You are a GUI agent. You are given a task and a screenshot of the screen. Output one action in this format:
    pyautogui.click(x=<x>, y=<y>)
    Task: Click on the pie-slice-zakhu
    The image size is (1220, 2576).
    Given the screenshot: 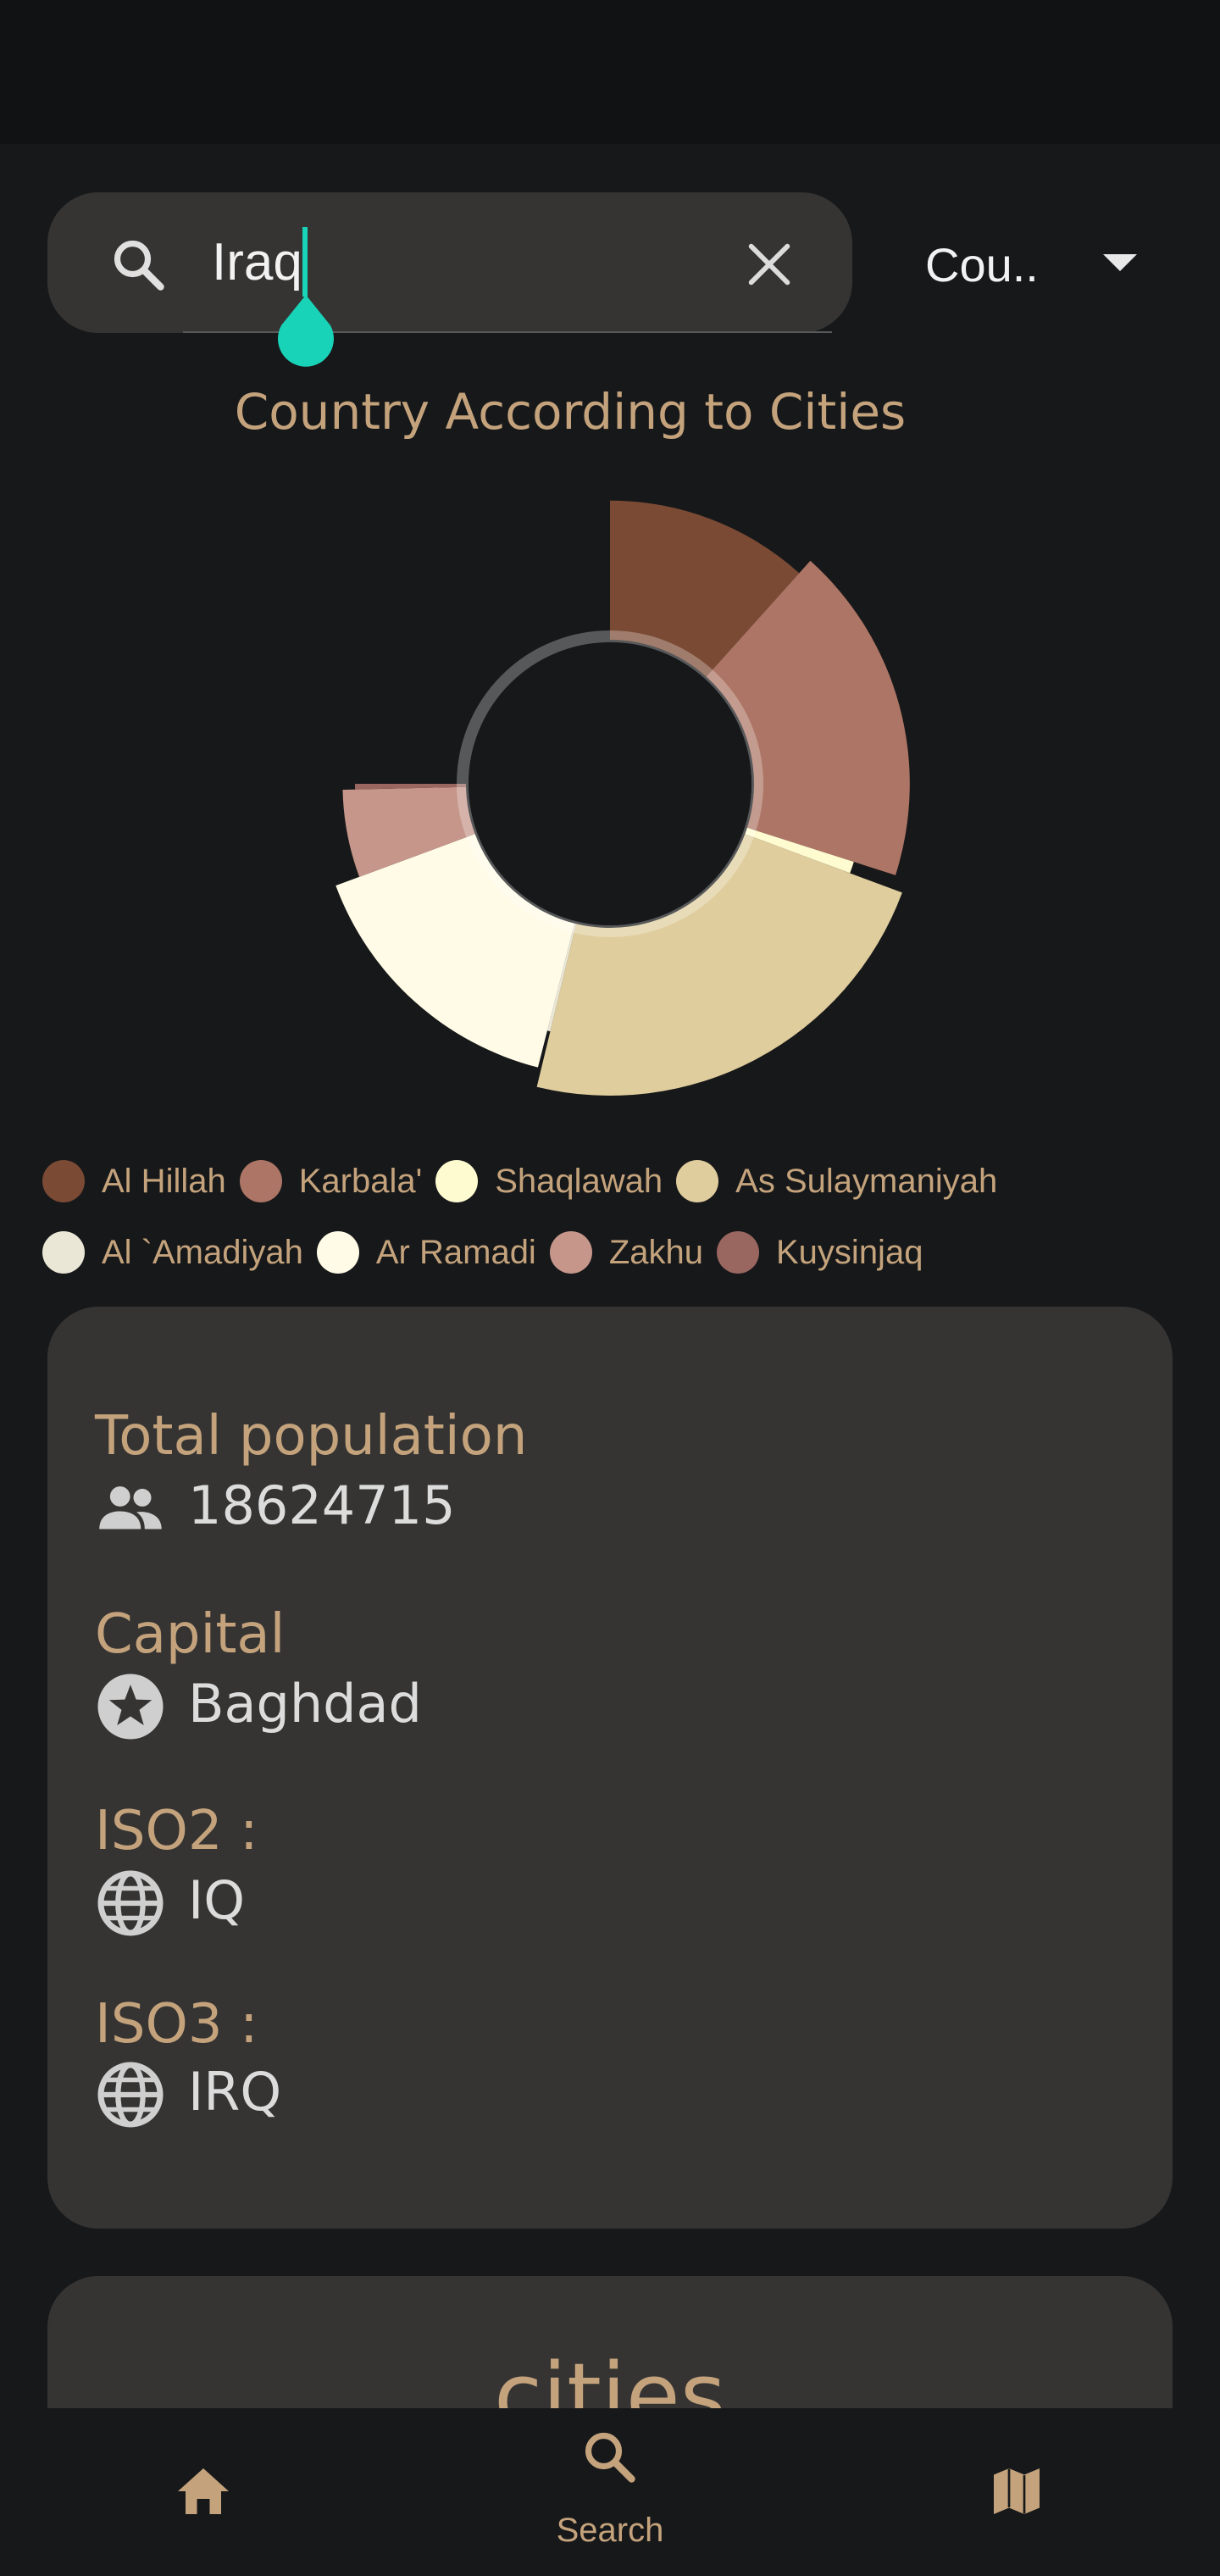 What is the action you would take?
    pyautogui.click(x=408, y=831)
    